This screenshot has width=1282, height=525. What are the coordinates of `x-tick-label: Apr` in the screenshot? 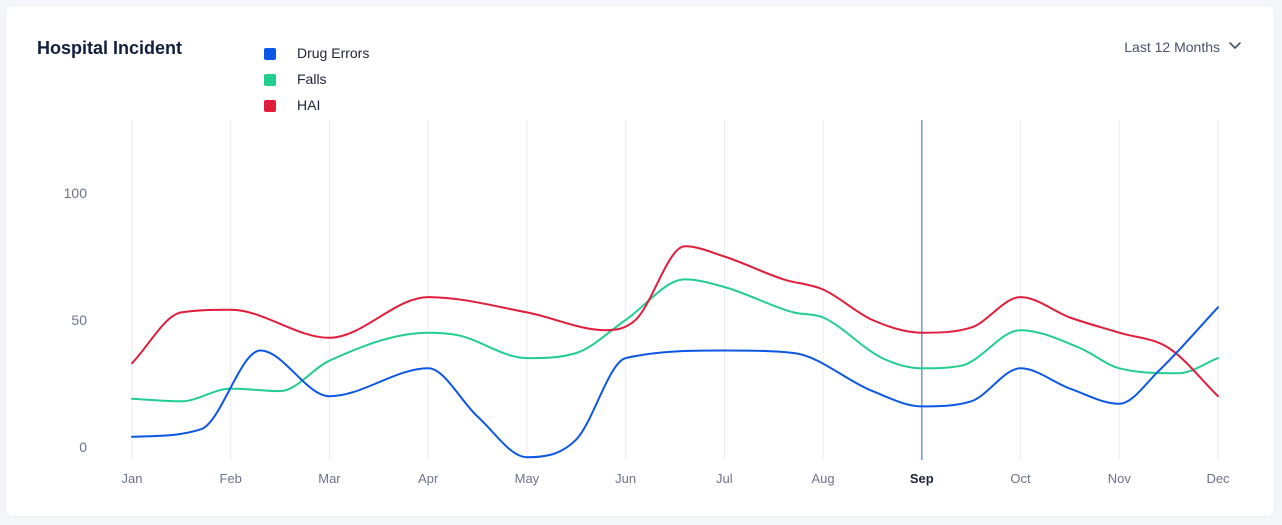 It's located at (428, 478).